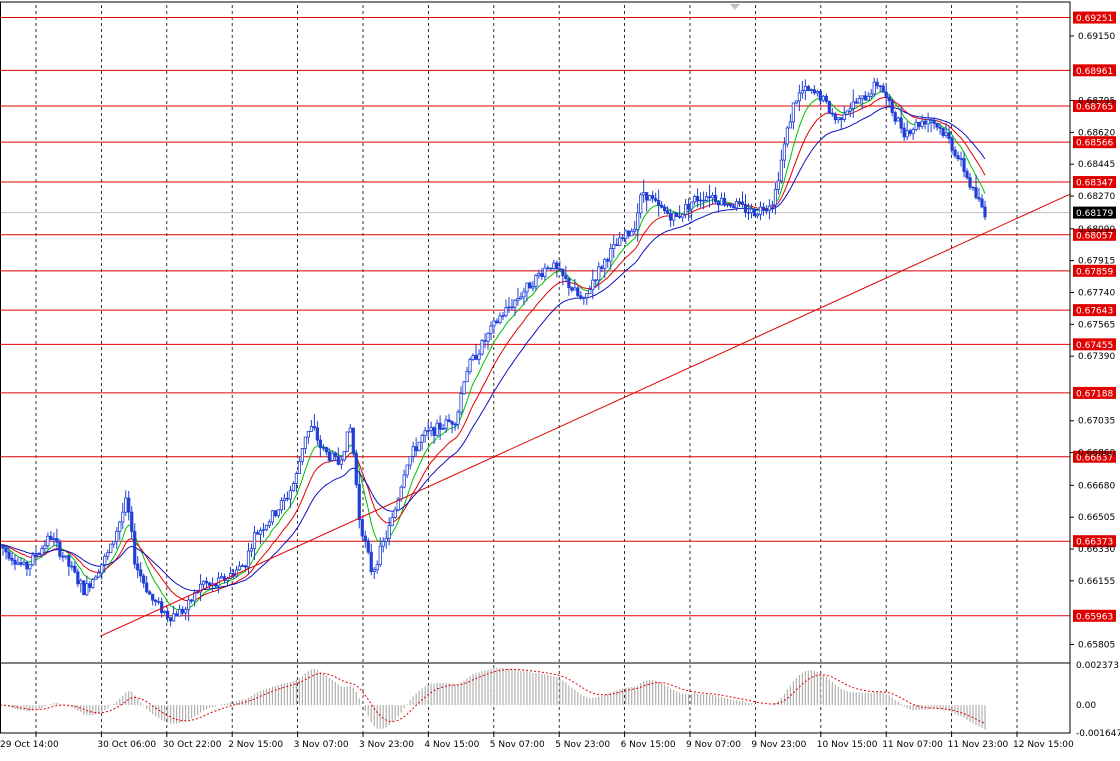 The image size is (1120, 761). I want to click on price-tick-label: 0.68445, so click(1096, 165).